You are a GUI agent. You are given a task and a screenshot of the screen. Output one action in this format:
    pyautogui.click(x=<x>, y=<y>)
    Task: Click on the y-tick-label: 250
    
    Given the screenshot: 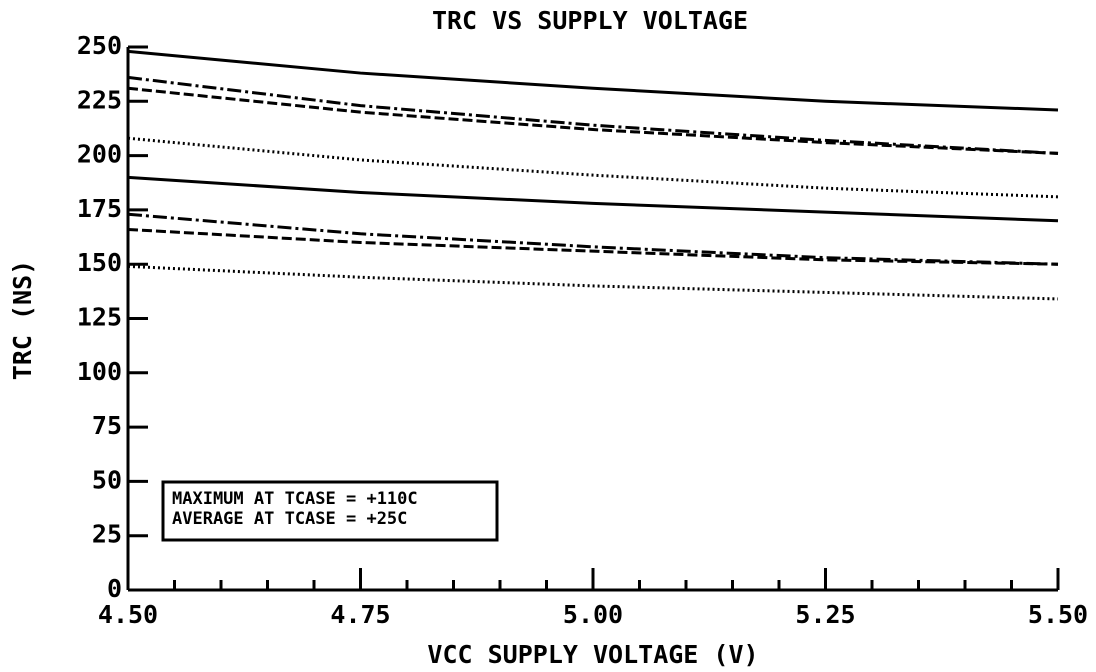 What is the action you would take?
    pyautogui.click(x=99, y=45)
    